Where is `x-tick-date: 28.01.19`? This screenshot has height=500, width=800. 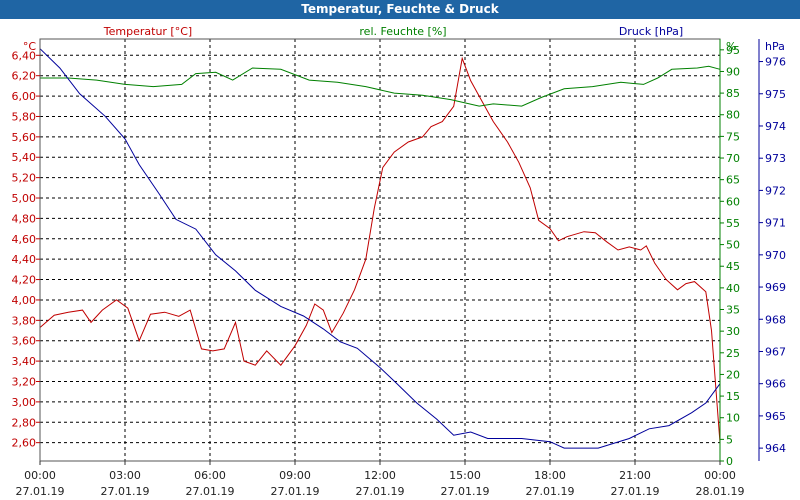 x-tick-date: 28.01.19 is located at coordinates (720, 491).